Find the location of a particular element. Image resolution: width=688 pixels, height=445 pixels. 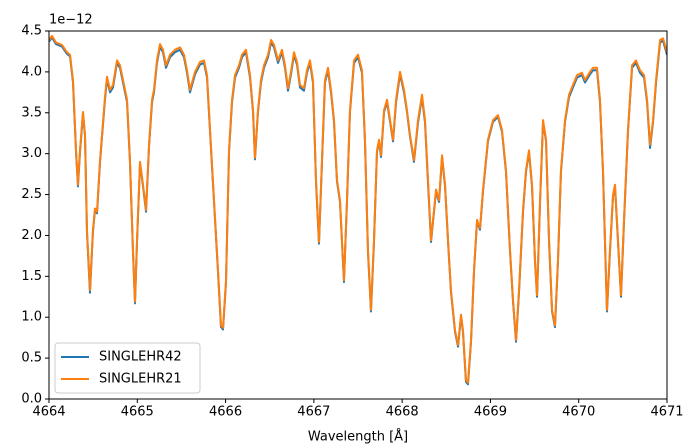

x-tick-label: 4666 is located at coordinates (225, 412).